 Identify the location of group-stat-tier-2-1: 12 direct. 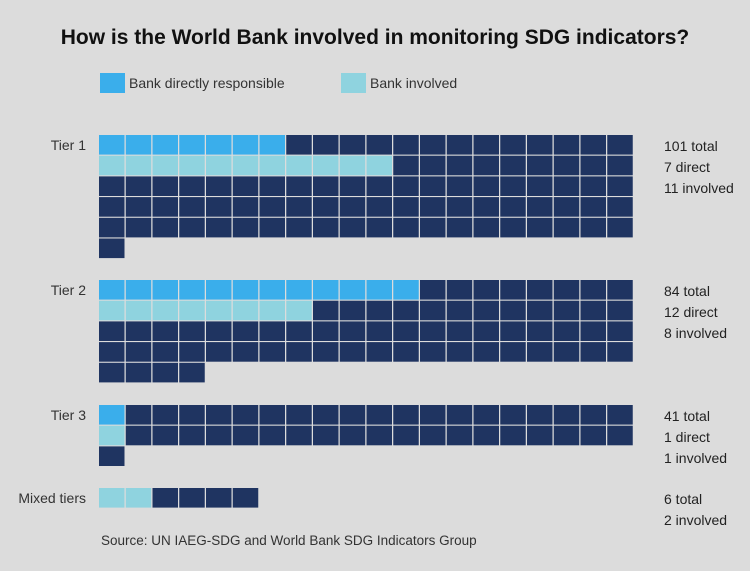
(691, 311).